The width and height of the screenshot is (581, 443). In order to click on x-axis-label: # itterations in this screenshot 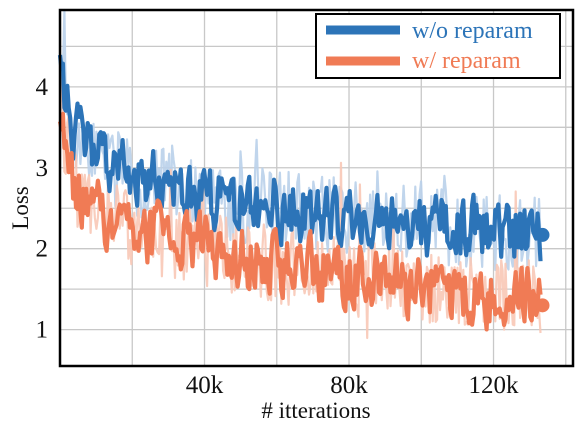, I will do `click(315, 410)`.